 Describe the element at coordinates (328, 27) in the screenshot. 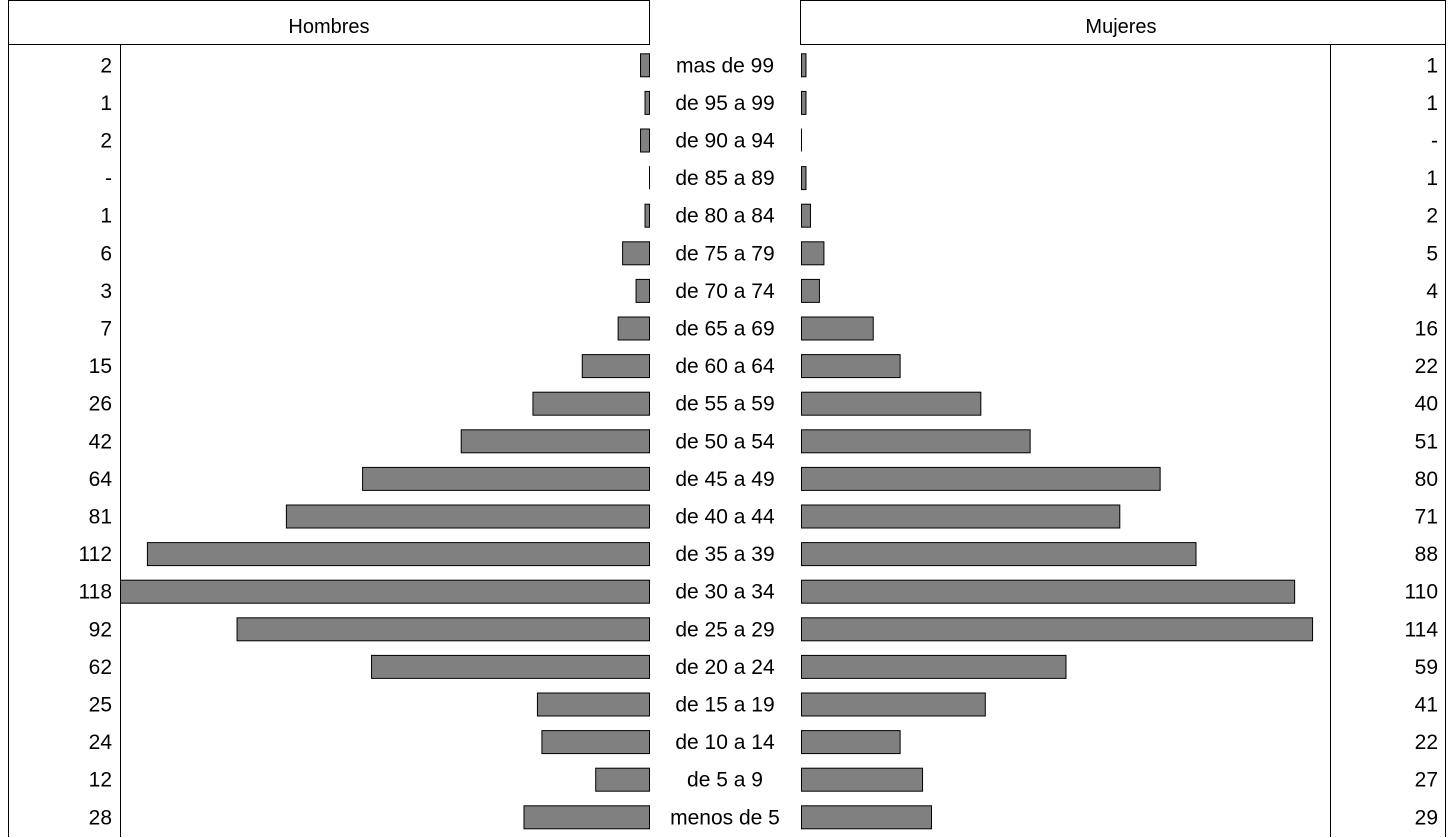

I see `left-header: Hombres` at that location.